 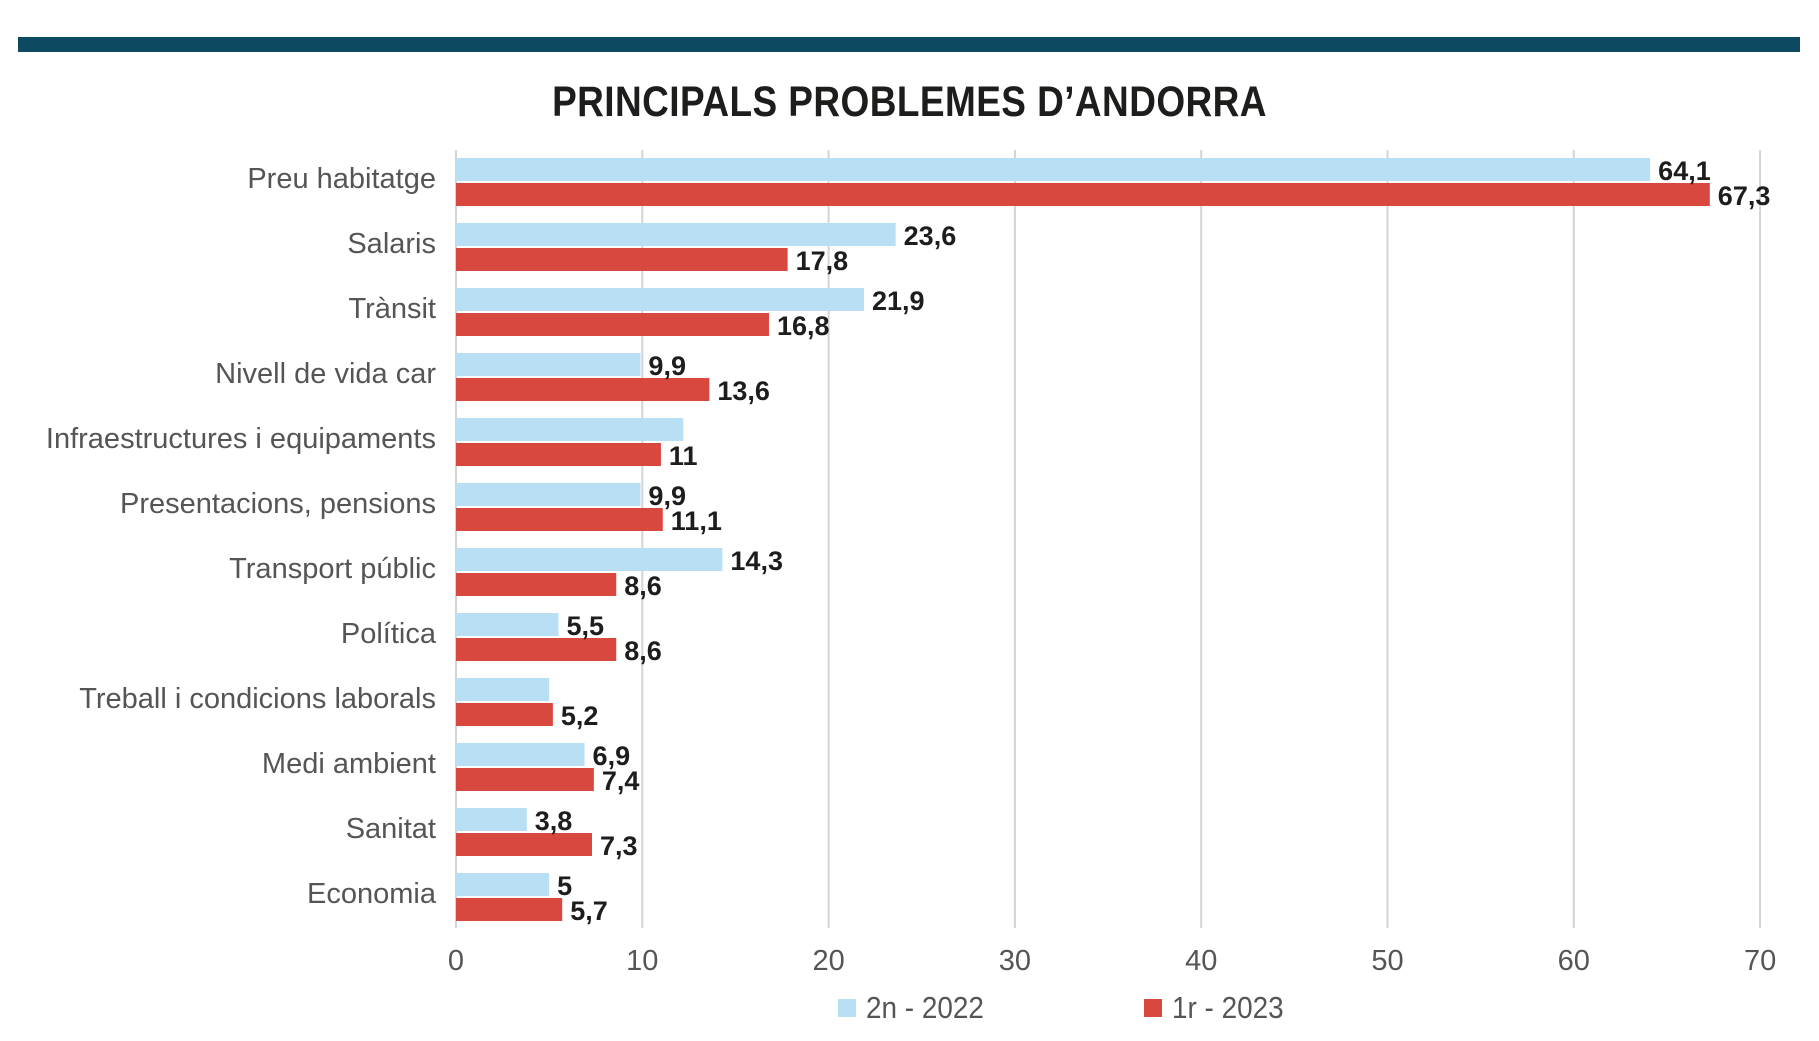 I want to click on legend-item-2023: 1r - 2023, so click(x=1220, y=1008).